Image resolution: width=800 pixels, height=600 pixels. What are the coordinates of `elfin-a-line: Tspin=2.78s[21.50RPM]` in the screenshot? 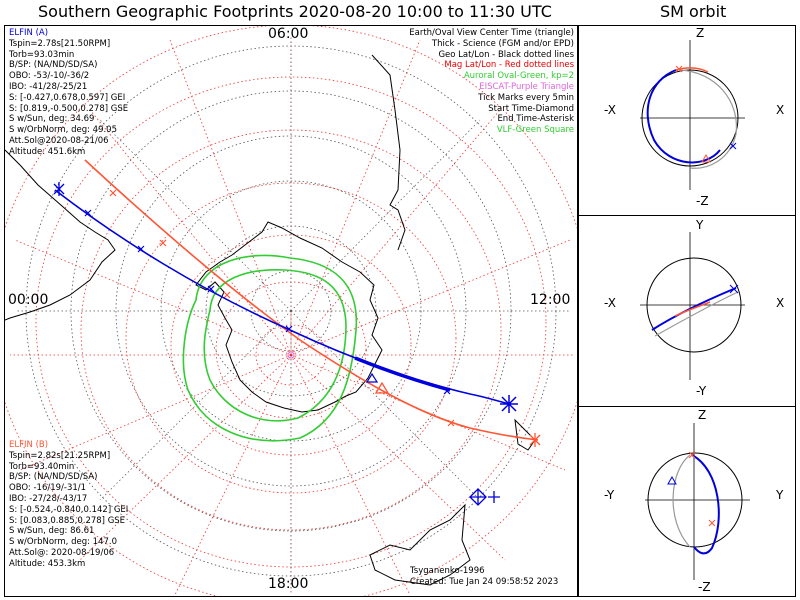 It's located at (60, 43).